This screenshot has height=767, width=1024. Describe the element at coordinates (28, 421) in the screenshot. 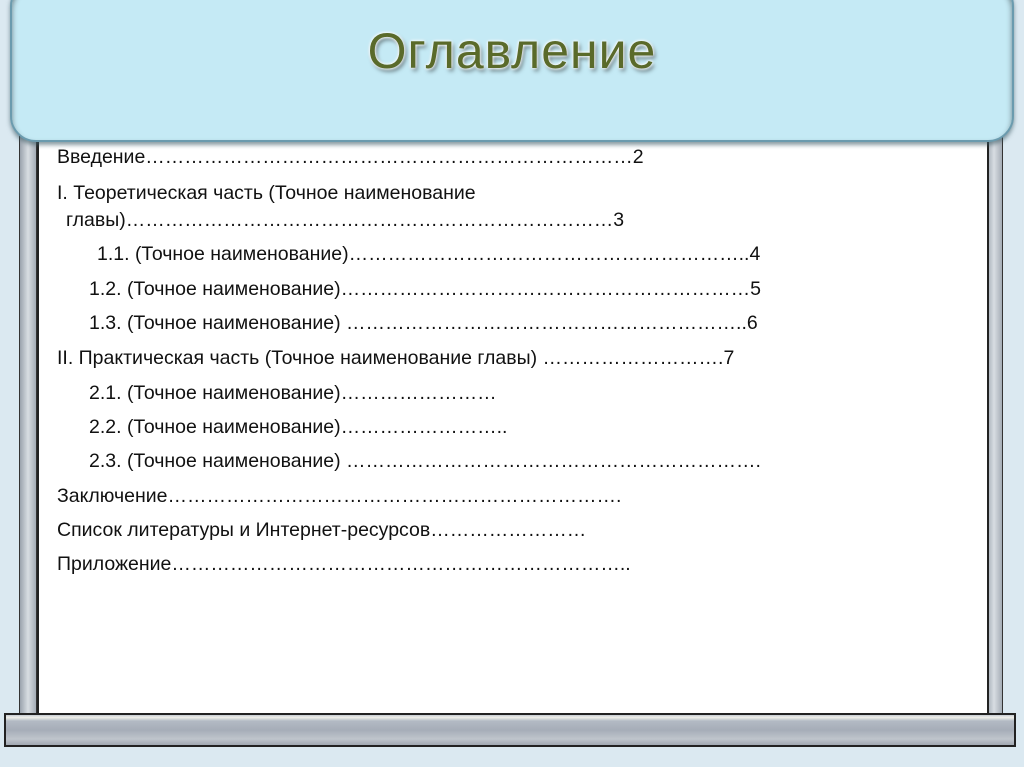

I see `left-rail` at that location.